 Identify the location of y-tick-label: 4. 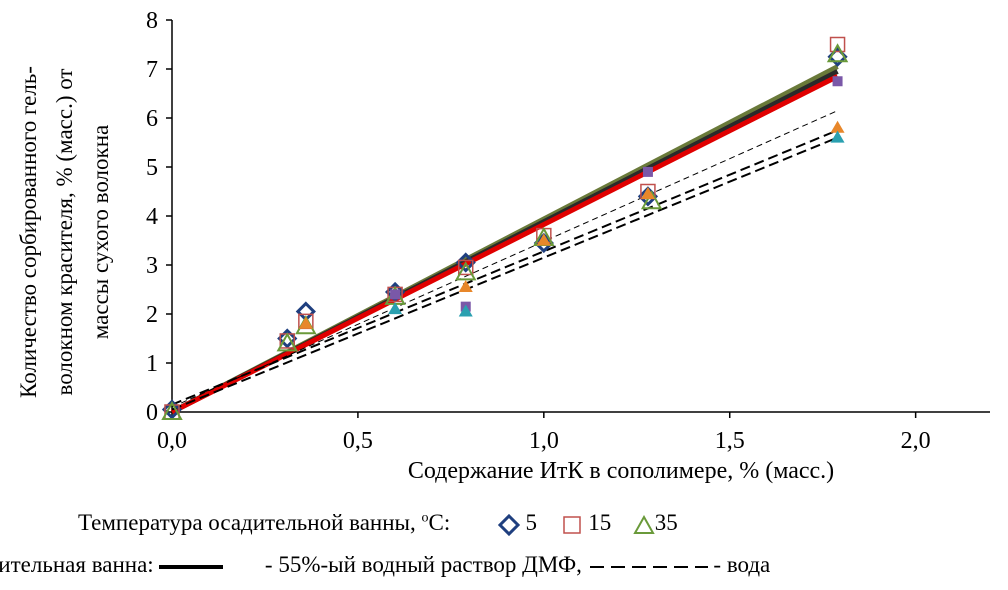
(152, 217).